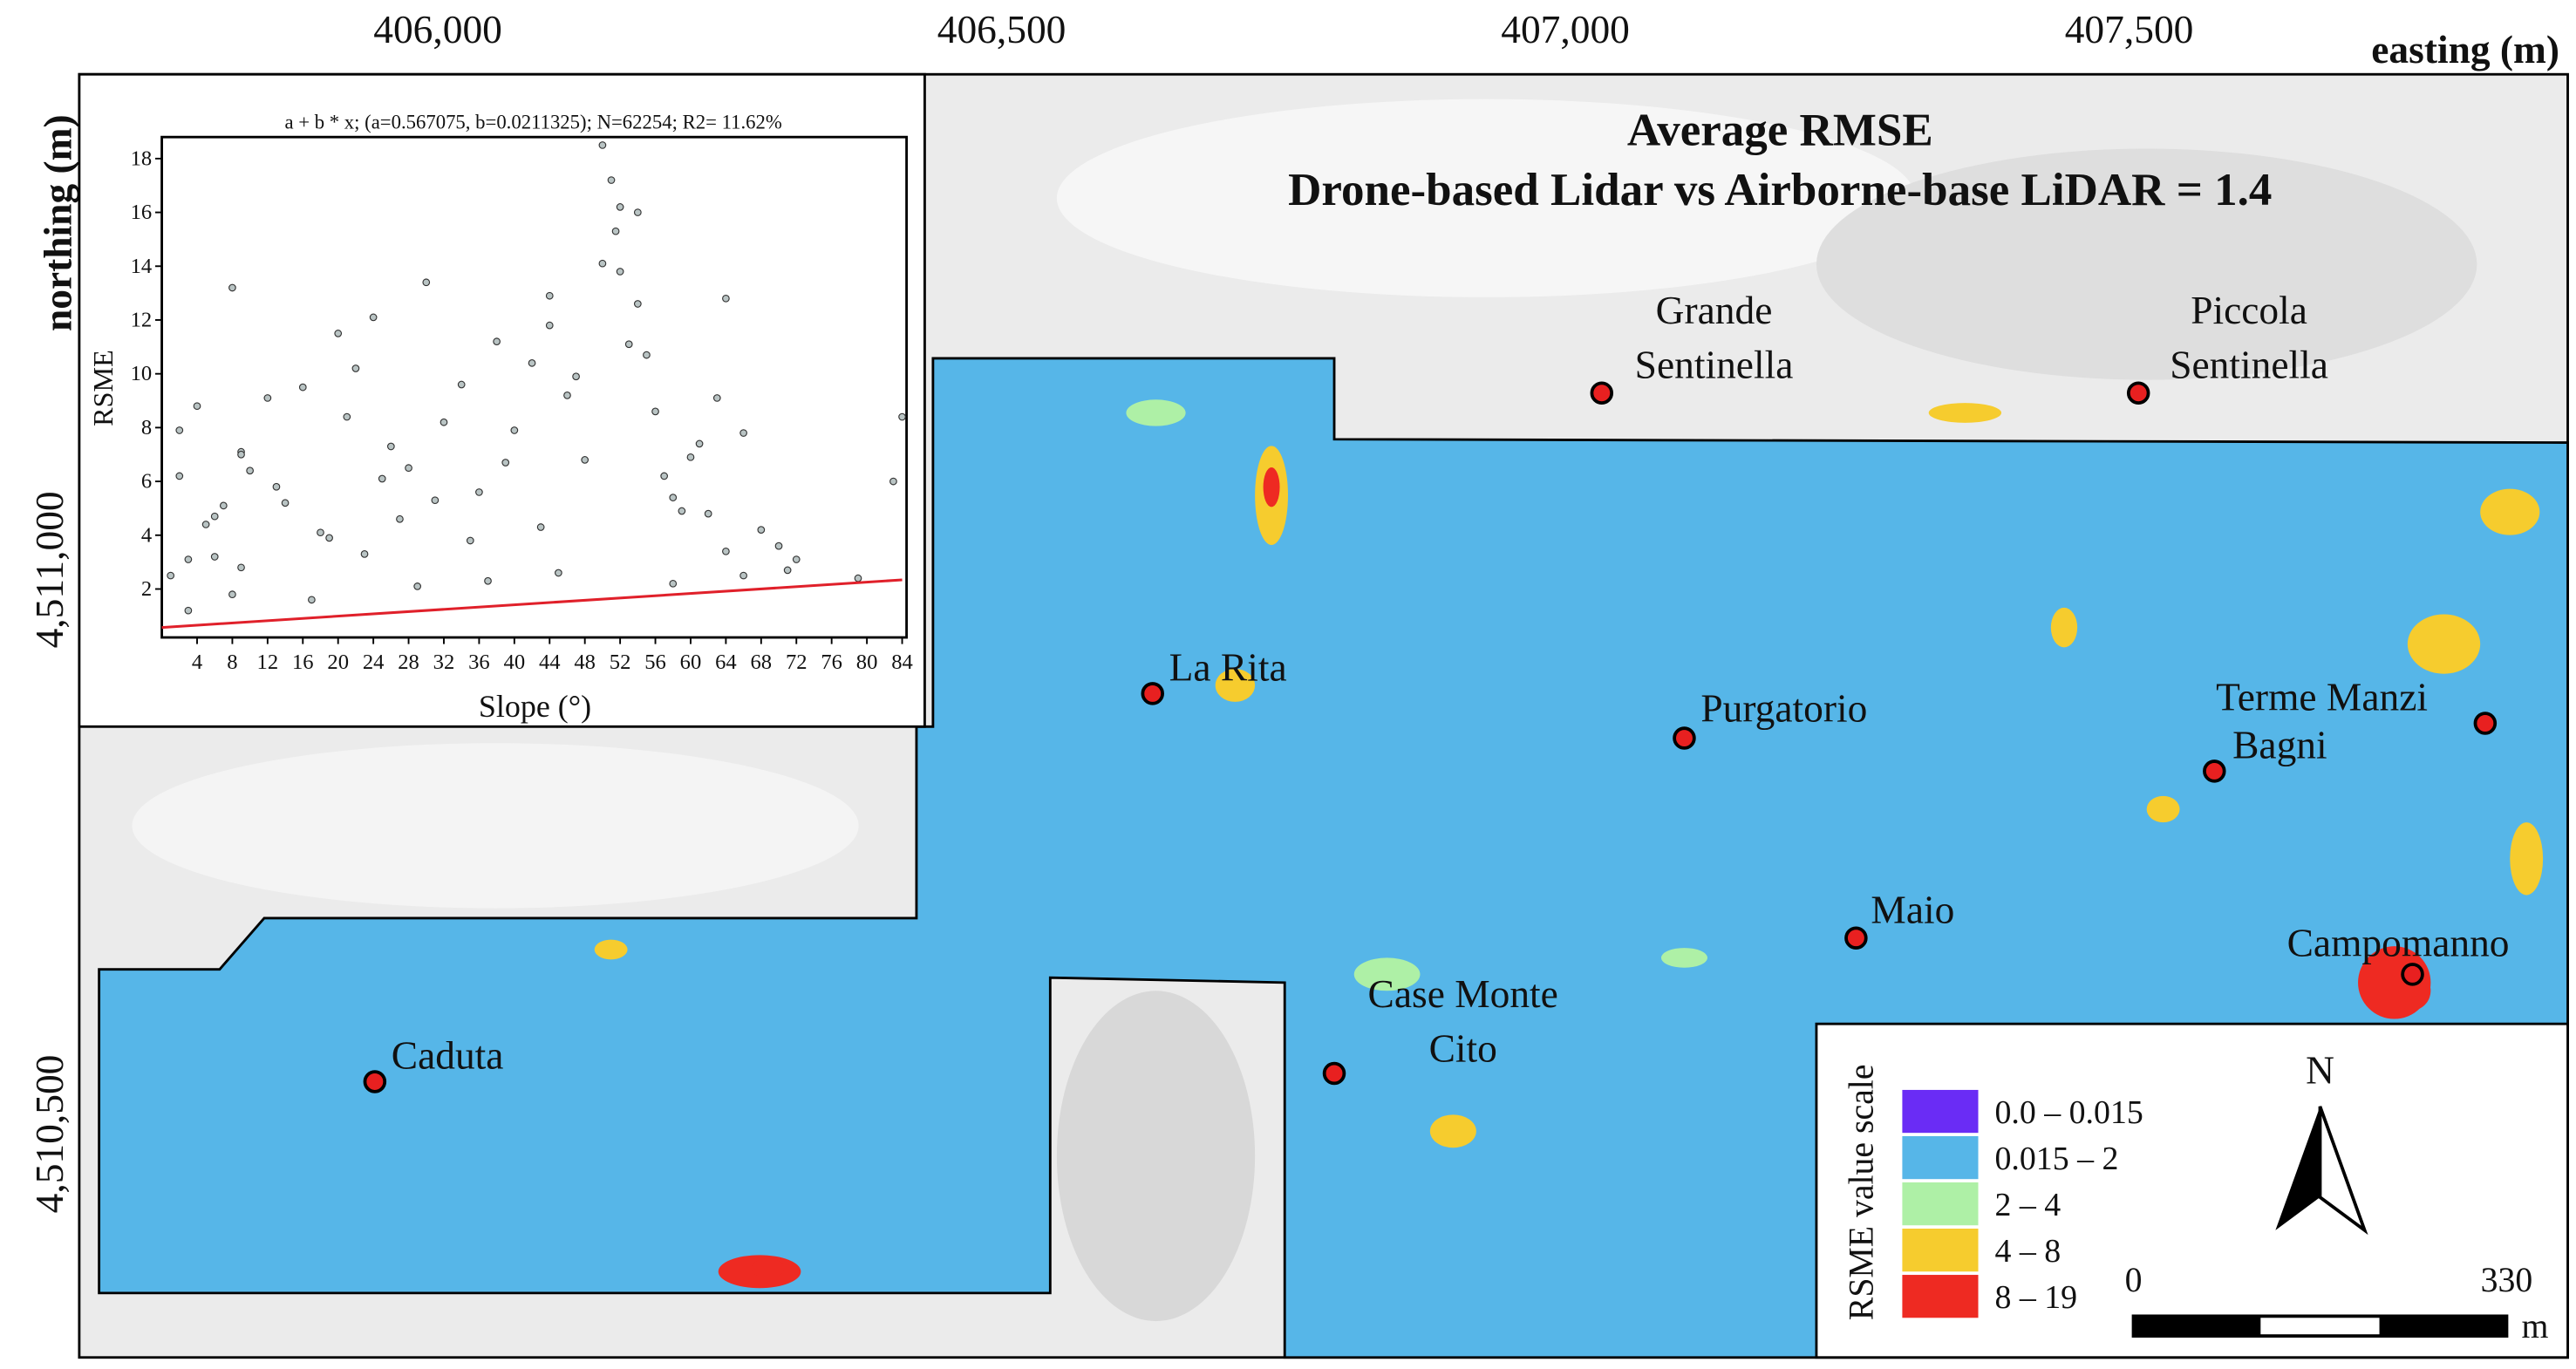 The width and height of the screenshot is (2576, 1369). Describe the element at coordinates (585, 662) in the screenshot. I see `x-tick-label: 48` at that location.